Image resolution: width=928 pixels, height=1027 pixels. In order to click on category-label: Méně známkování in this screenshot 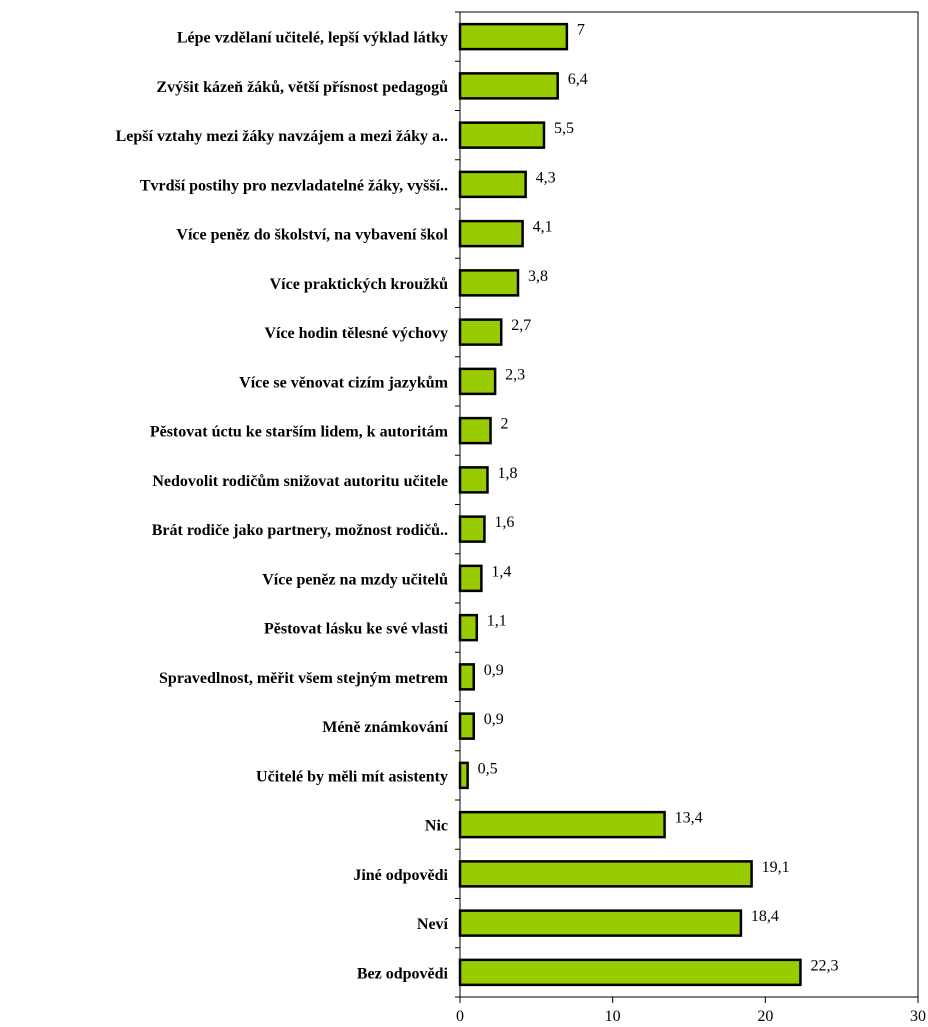, I will do `click(385, 727)`.